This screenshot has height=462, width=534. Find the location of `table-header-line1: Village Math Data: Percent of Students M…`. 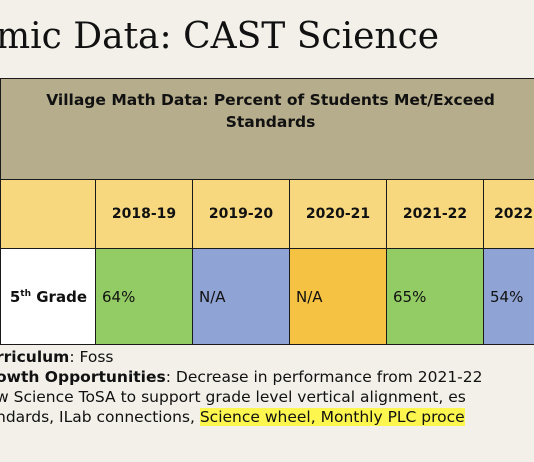

table-header-line1: Village Math Data: Percent of Students M… is located at coordinates (270, 100).